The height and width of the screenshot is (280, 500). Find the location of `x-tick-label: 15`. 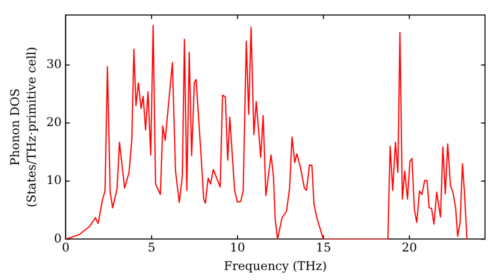

x-tick-label: 15 is located at coordinates (324, 247).